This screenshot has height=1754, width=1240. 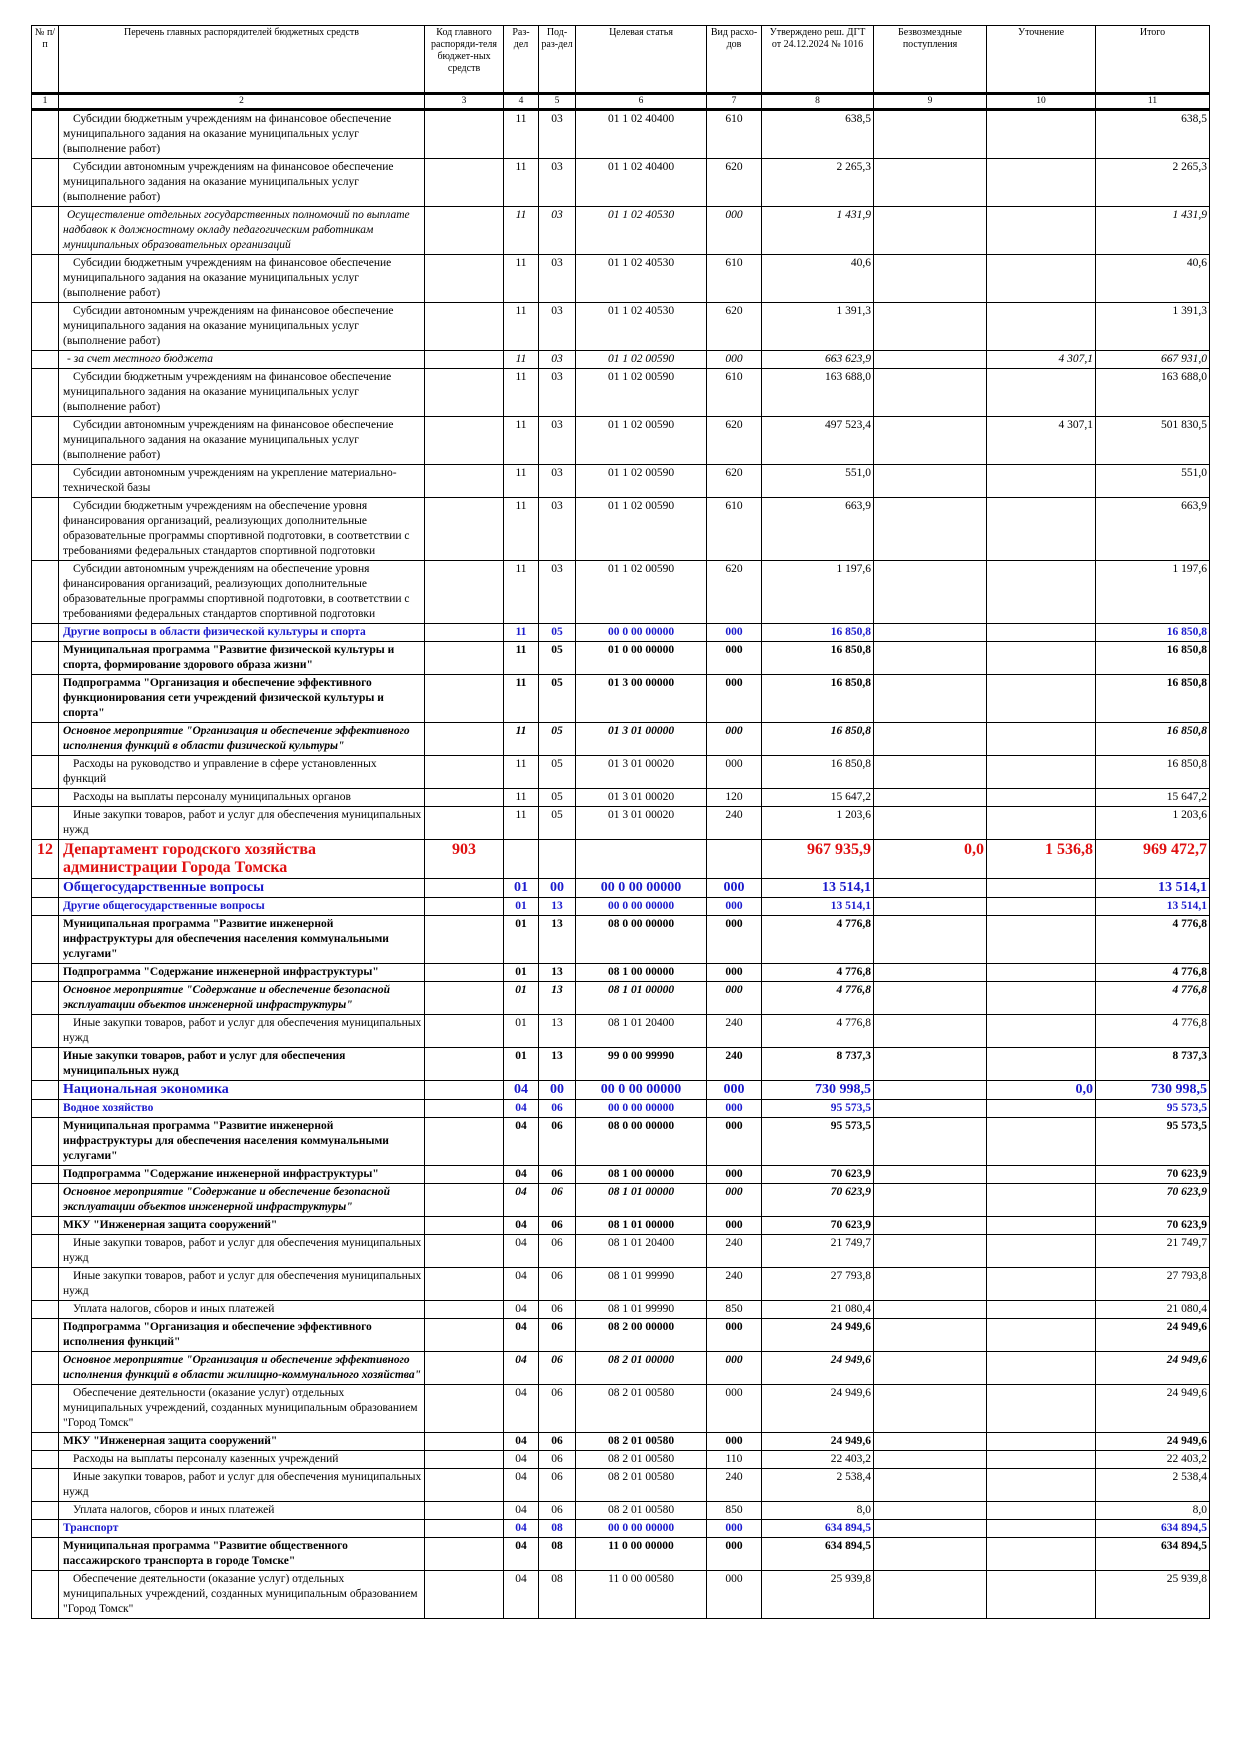 I want to click on table-cell: 08, so click(x=557, y=1554).